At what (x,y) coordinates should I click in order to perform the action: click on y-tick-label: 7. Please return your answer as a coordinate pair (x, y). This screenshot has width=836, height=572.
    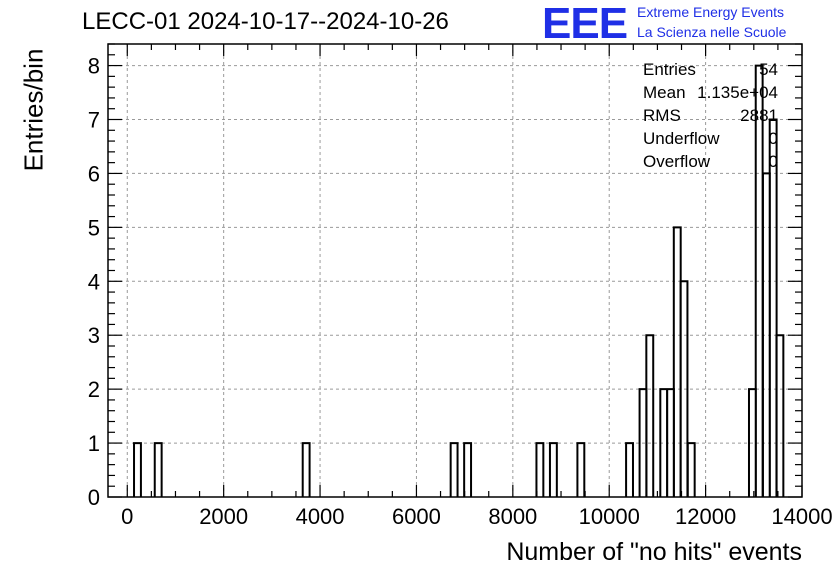
    Looking at the image, I should click on (94, 120).